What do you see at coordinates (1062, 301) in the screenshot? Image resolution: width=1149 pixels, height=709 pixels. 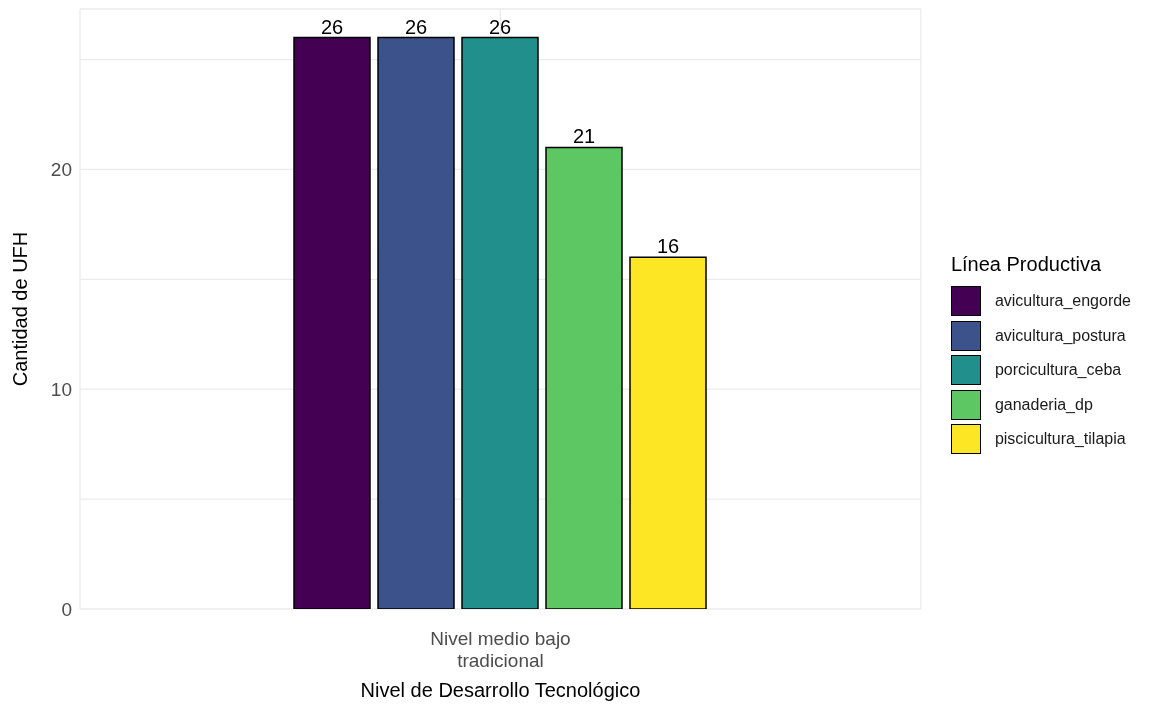 I see `legend-label: avicultura_engorde` at bounding box center [1062, 301].